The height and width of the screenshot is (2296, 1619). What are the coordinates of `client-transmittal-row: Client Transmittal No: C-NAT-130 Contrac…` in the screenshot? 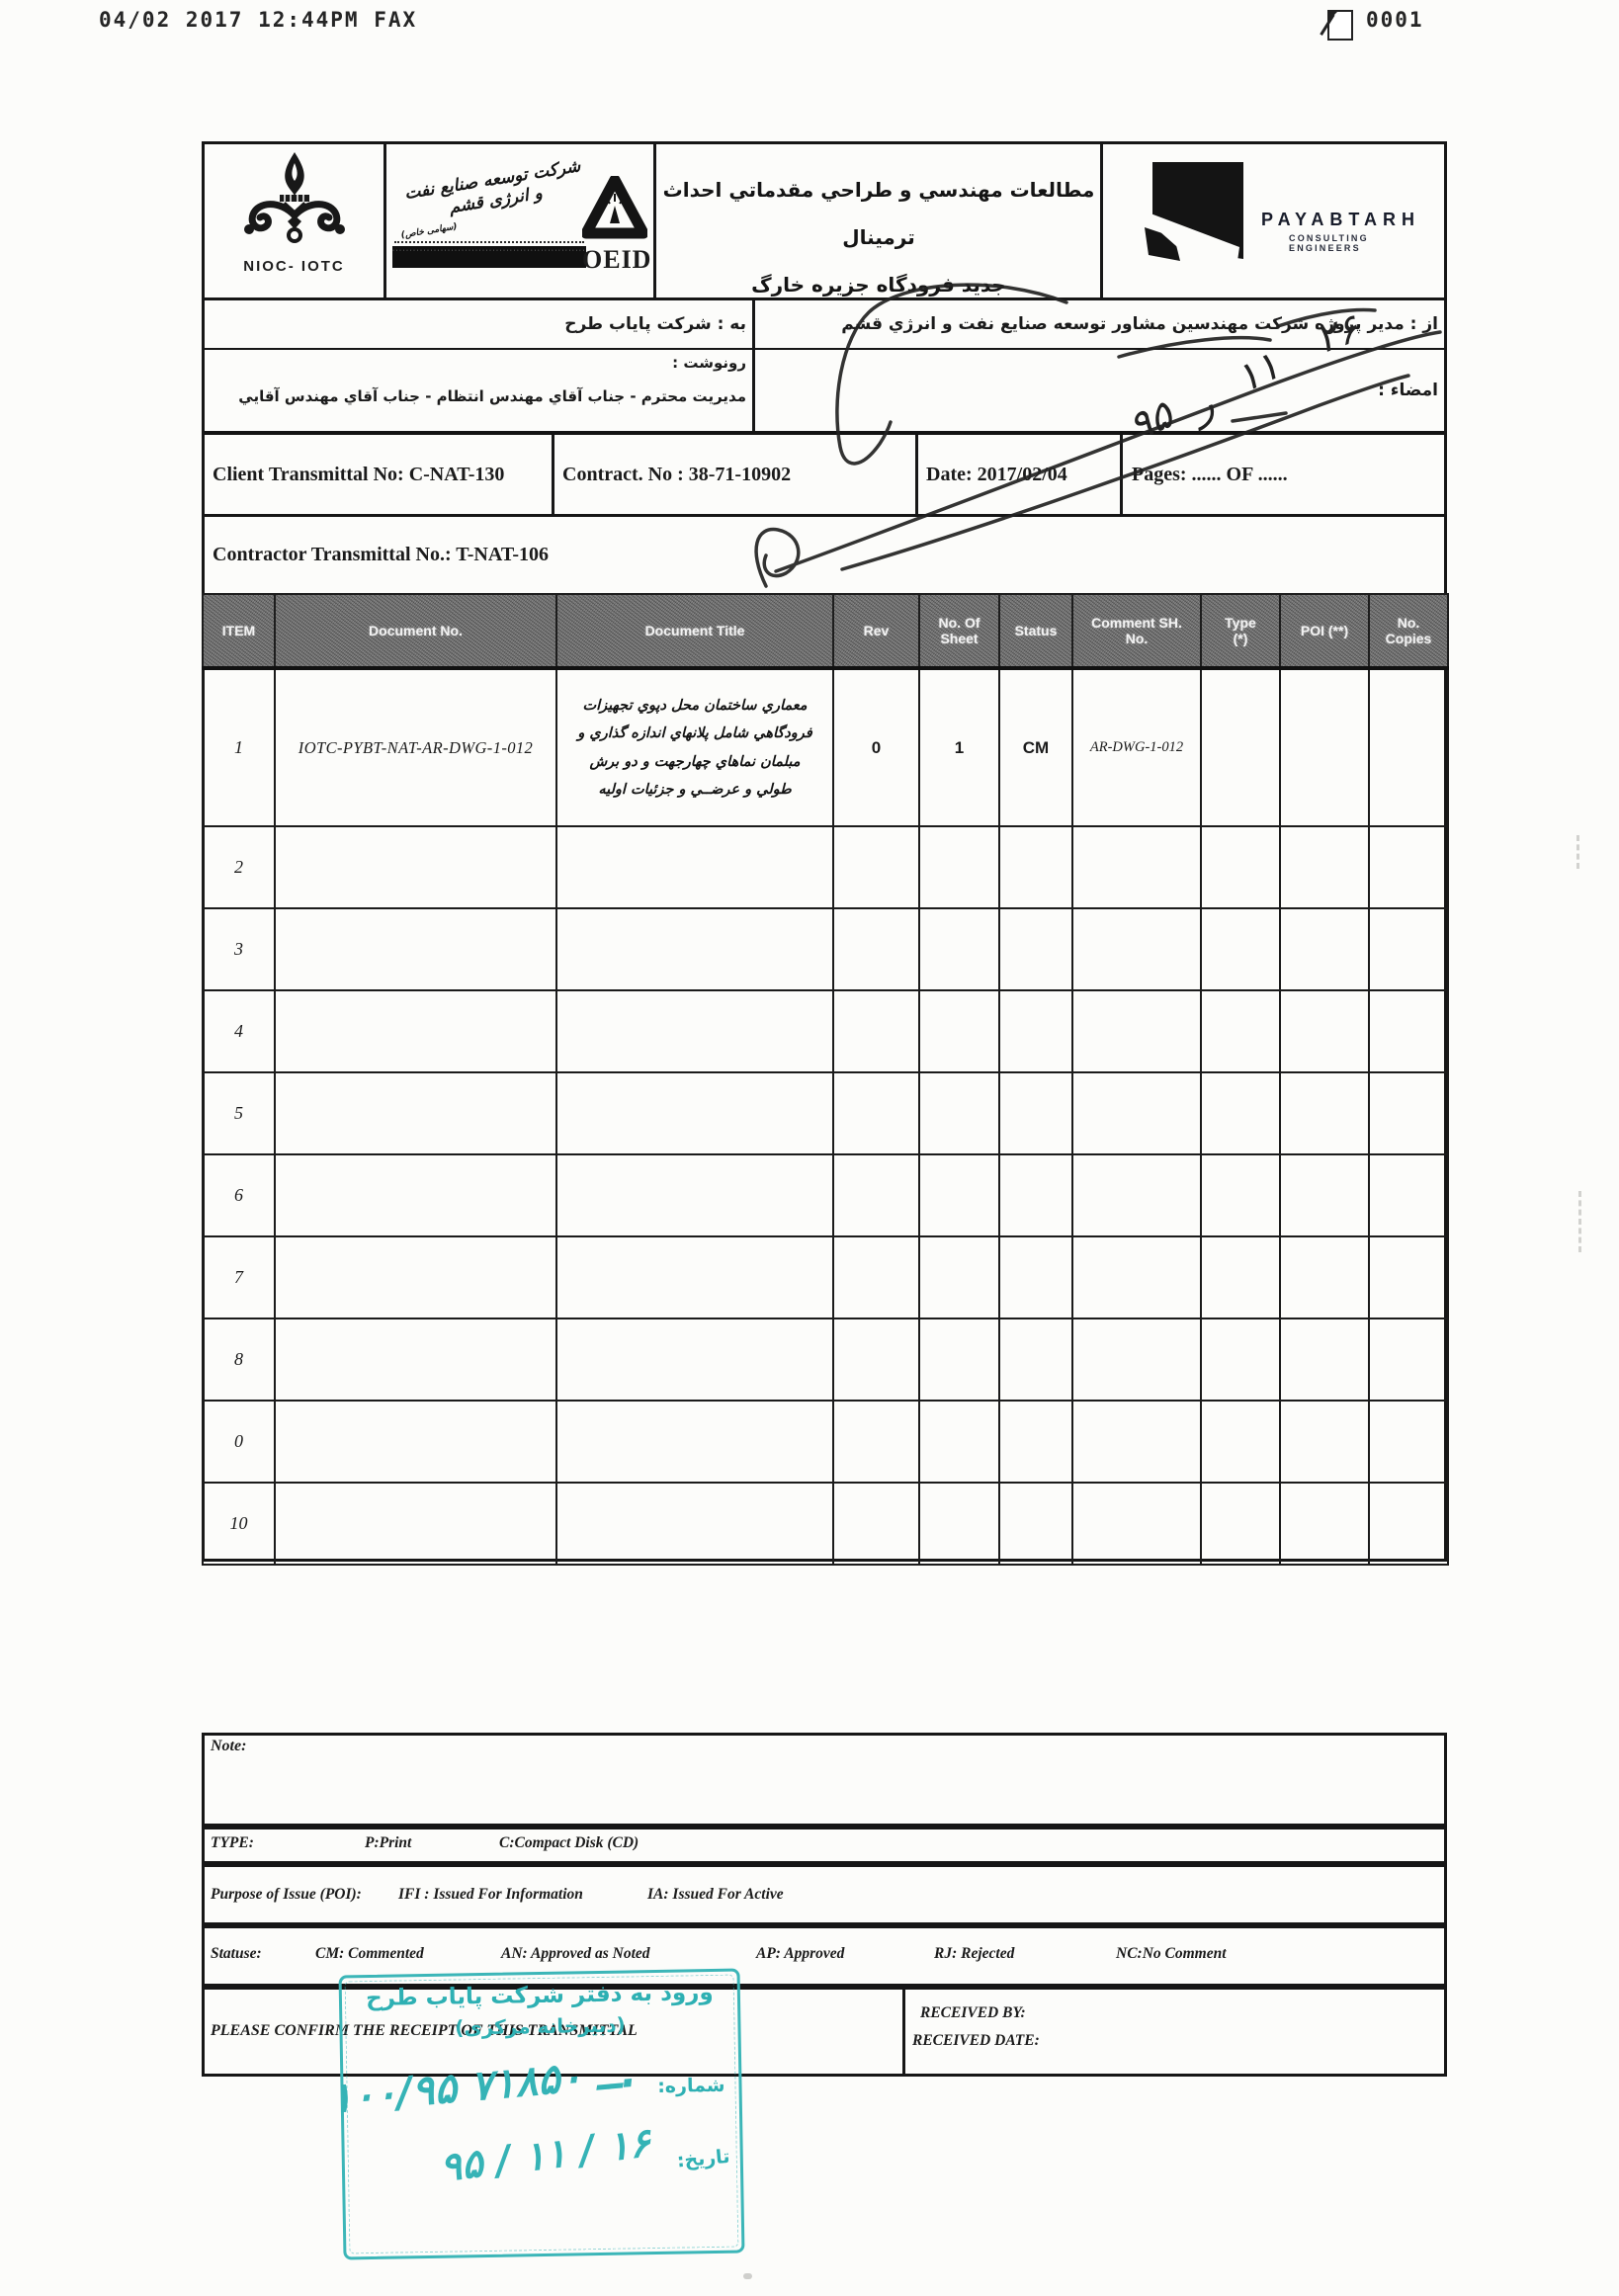 It's located at (825, 476).